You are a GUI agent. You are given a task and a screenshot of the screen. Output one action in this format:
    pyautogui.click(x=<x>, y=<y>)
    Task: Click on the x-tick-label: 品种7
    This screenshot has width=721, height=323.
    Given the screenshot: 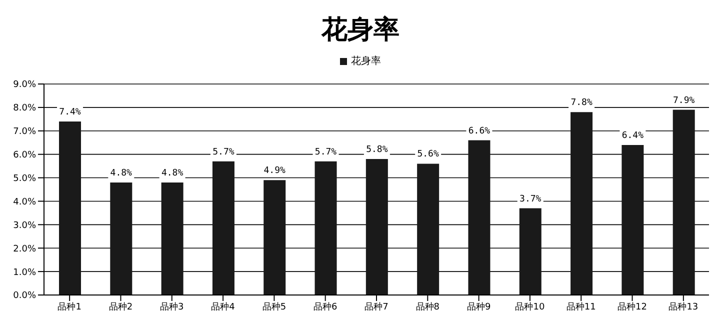 What is the action you would take?
    pyautogui.click(x=376, y=306)
    